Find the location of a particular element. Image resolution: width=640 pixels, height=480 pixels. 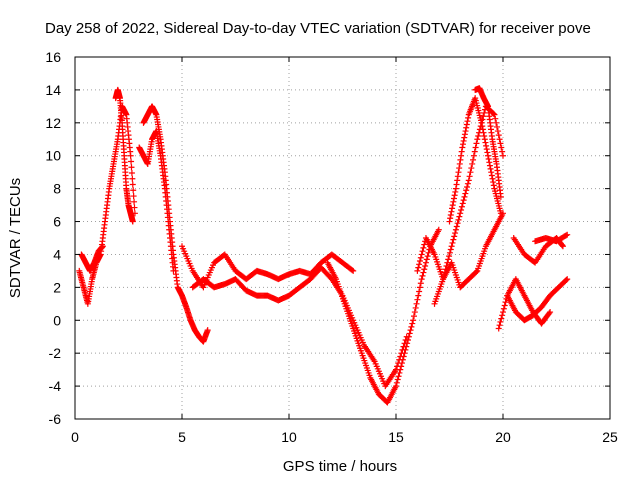

y-tick-label: -6 is located at coordinates (55, 419).